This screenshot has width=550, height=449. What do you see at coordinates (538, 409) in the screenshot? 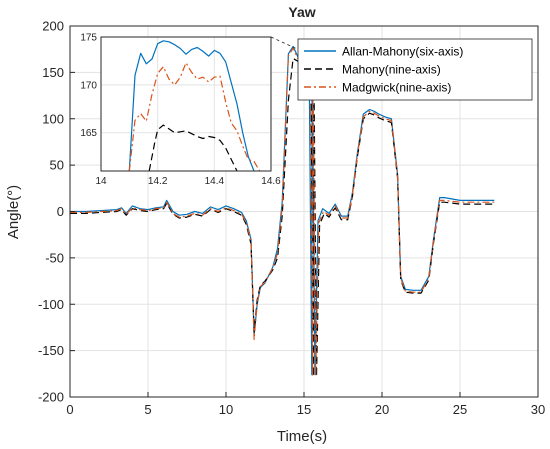
I see `x-tick-label: 30` at bounding box center [538, 409].